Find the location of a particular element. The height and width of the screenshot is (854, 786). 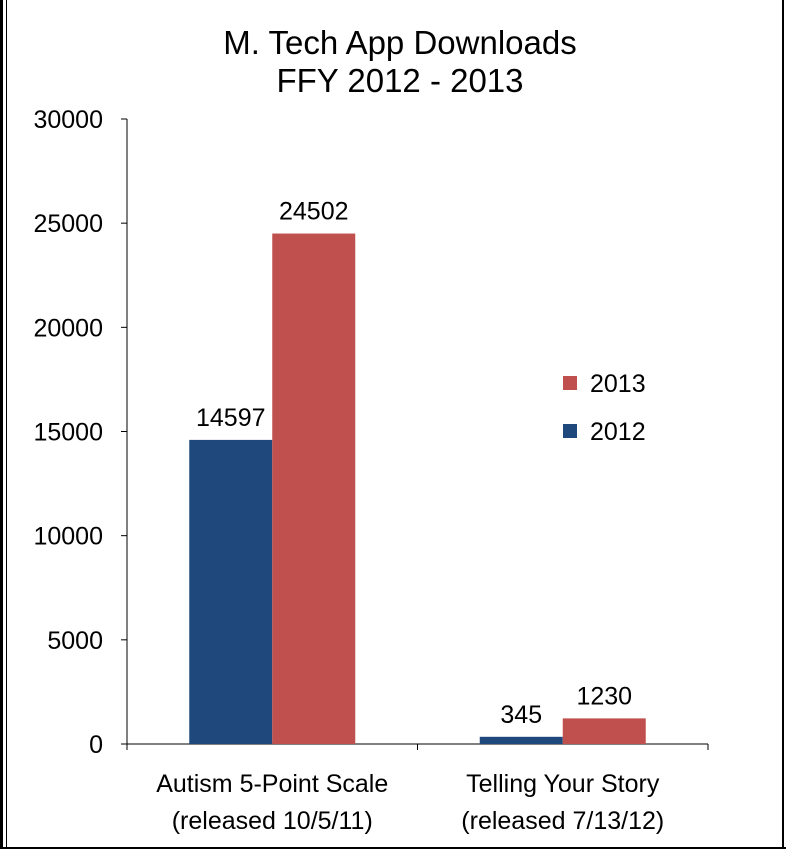

legend-label: 2013 is located at coordinates (618, 384).